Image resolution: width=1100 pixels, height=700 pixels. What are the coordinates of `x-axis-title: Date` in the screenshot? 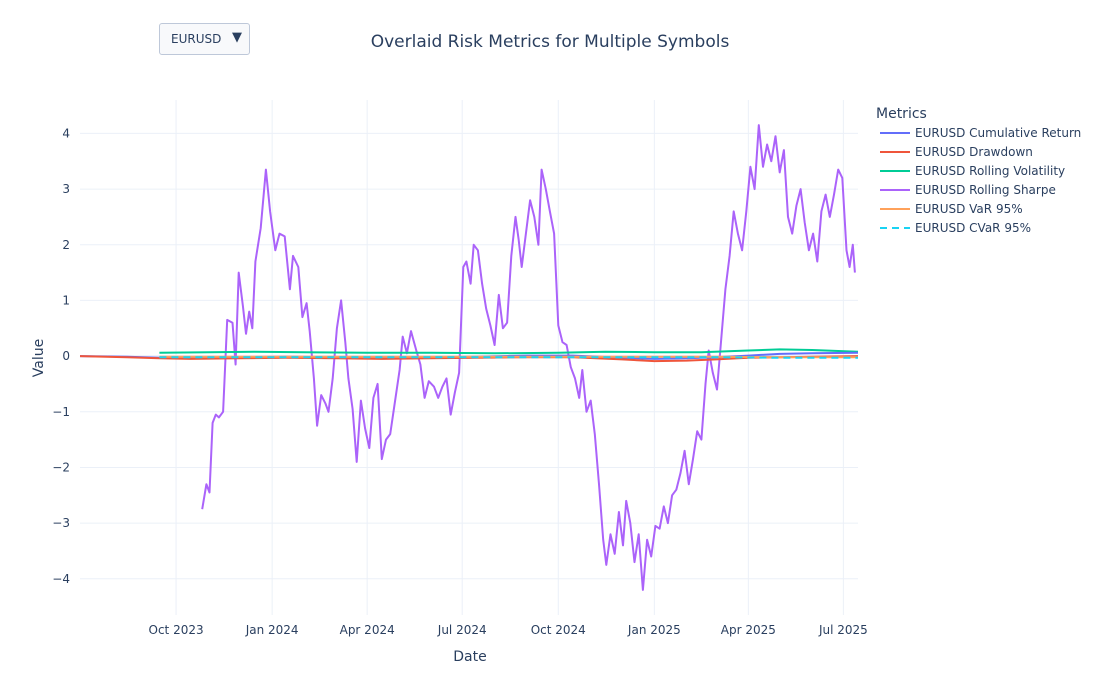 It's located at (469, 657).